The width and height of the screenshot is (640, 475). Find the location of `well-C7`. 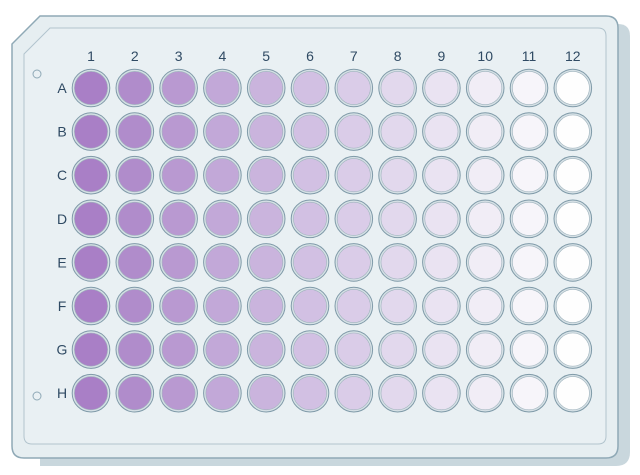

well-C7 is located at coordinates (354, 175).